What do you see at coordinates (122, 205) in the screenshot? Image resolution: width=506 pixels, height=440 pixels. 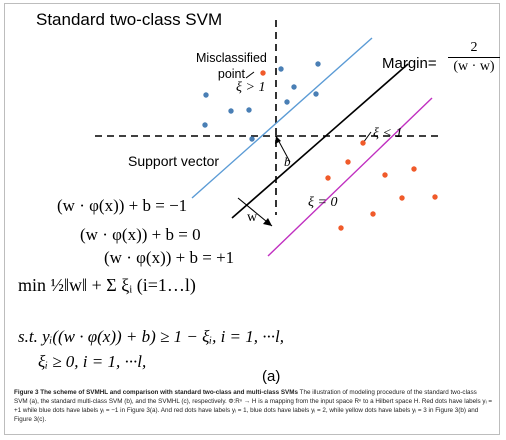 I see `equation-hyperplane-negative: (w · φ(x)) + b = −1` at bounding box center [122, 205].